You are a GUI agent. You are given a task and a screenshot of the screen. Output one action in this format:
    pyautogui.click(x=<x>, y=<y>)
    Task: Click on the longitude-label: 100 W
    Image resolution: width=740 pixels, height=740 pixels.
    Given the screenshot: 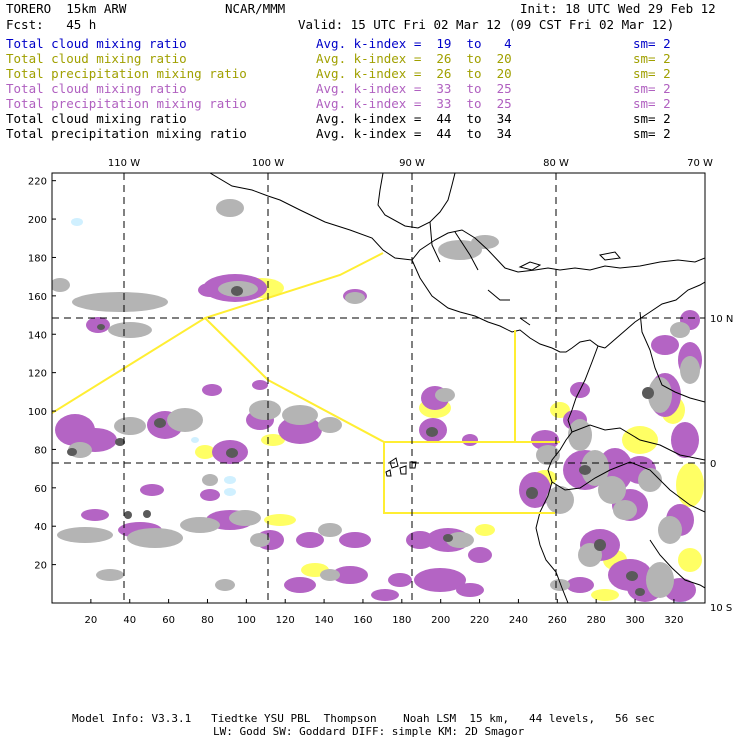 What is the action you would take?
    pyautogui.click(x=268, y=163)
    